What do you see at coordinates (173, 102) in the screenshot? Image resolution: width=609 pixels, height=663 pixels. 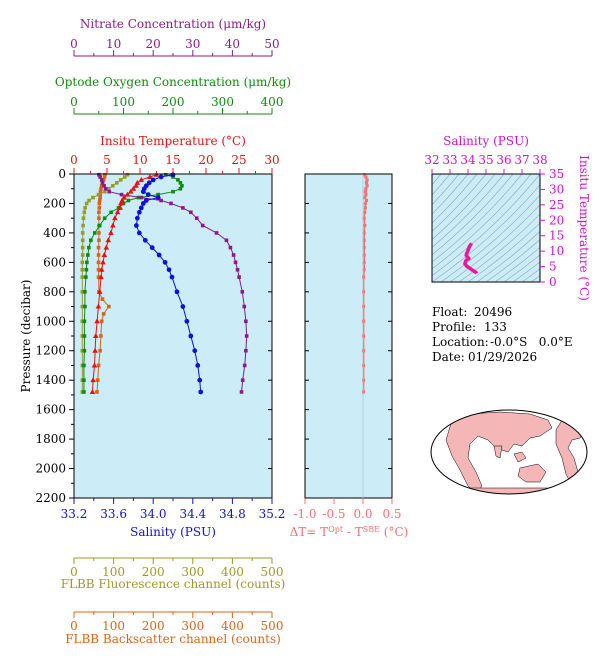 I see `oxygen-tick-label: 200` at bounding box center [173, 102].